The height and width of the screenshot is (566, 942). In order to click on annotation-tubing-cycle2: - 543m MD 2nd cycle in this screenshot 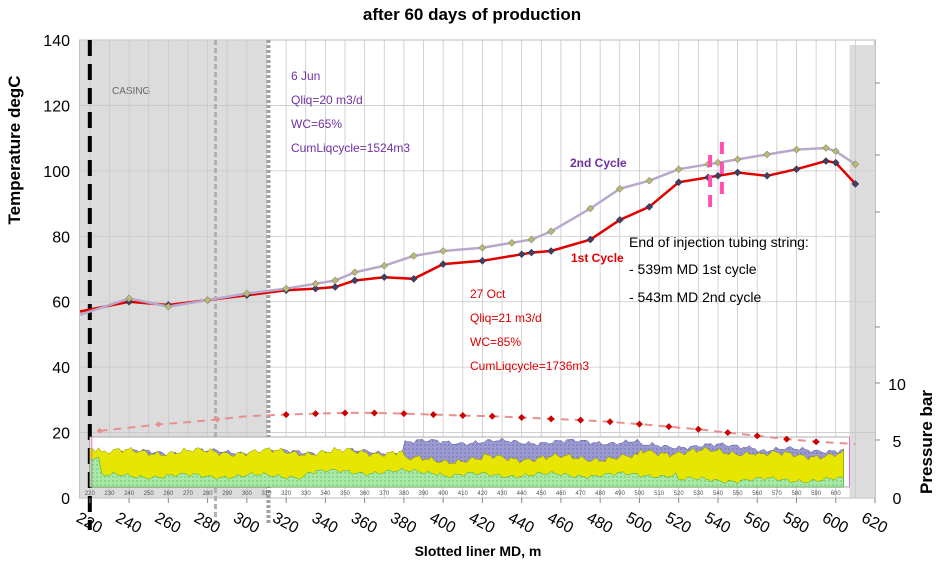, I will do `click(695, 297)`.